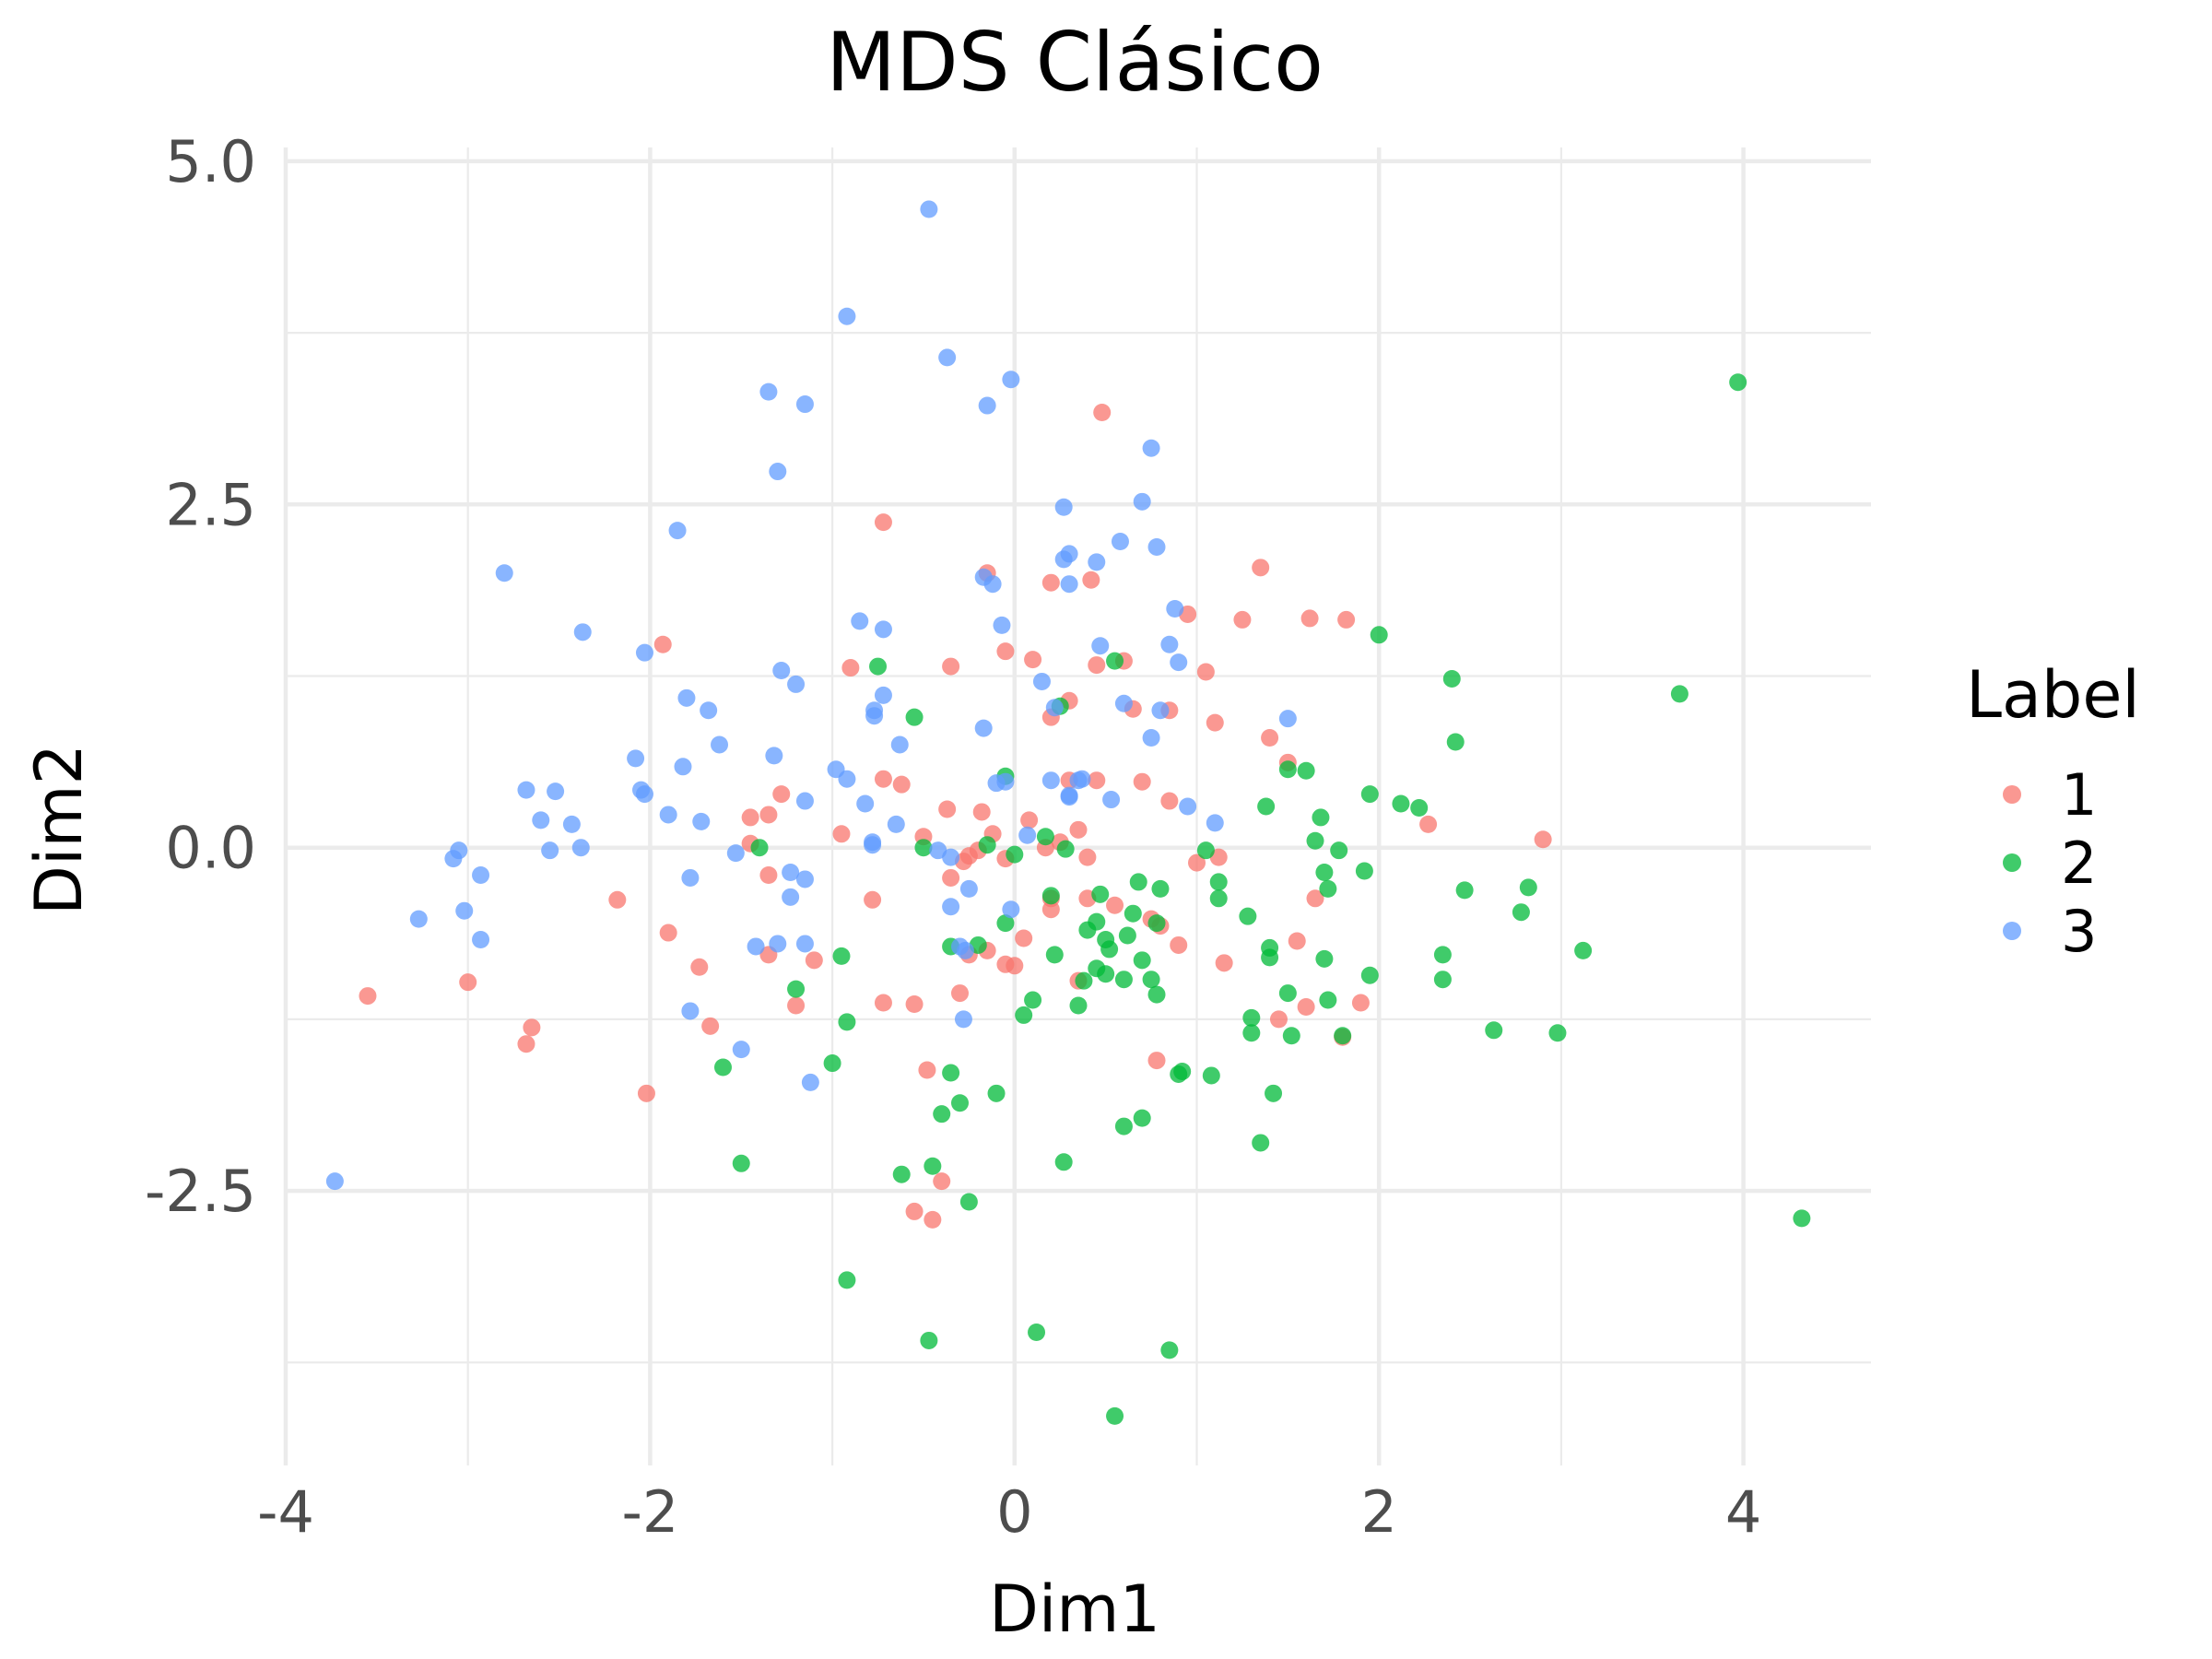  What do you see at coordinates (2079, 931) in the screenshot?
I see `legend-label-3: 3` at bounding box center [2079, 931].